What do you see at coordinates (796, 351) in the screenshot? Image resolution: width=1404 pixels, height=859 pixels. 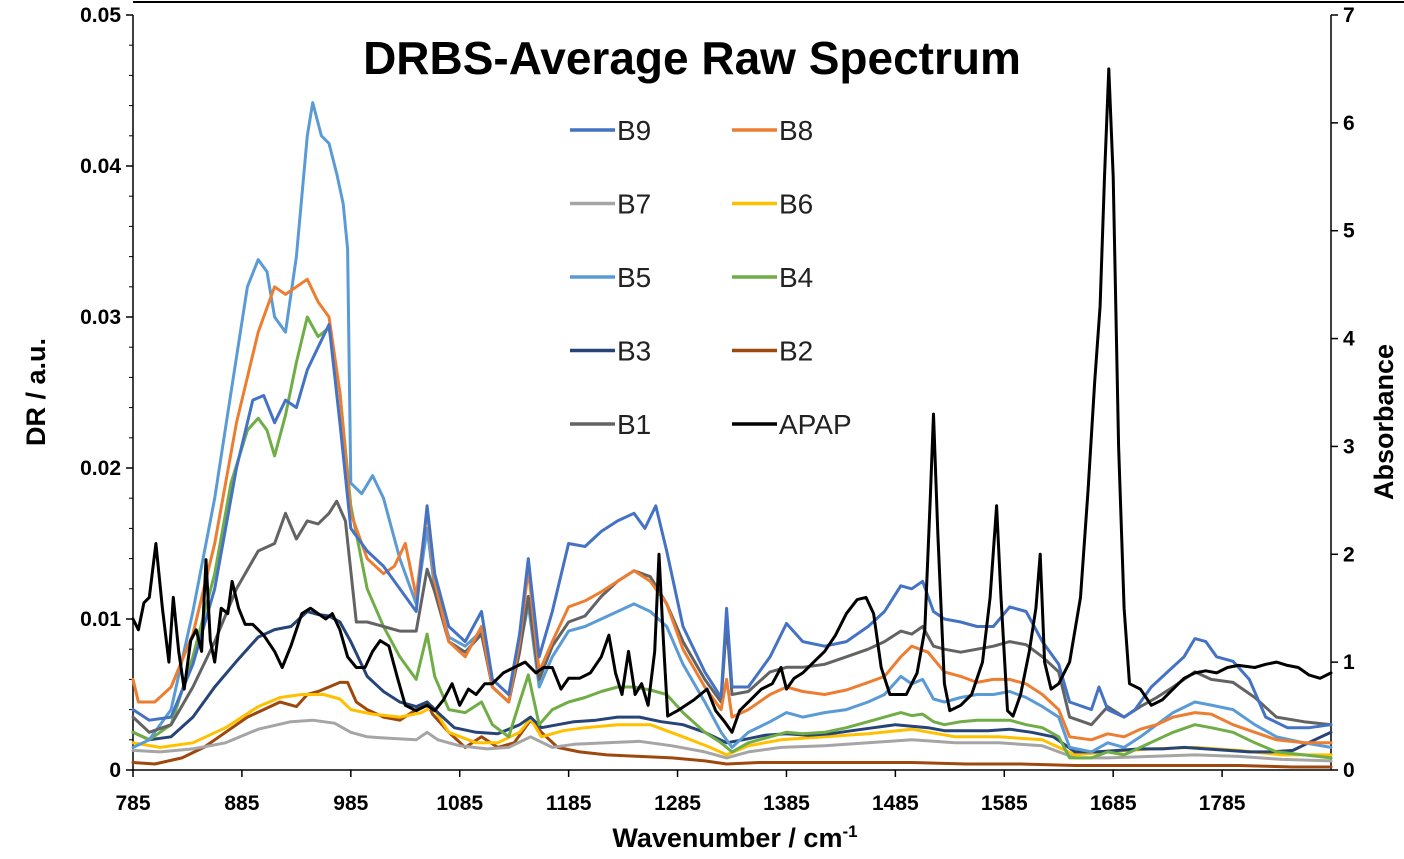 I see `legend-label-b2: B2` at bounding box center [796, 351].